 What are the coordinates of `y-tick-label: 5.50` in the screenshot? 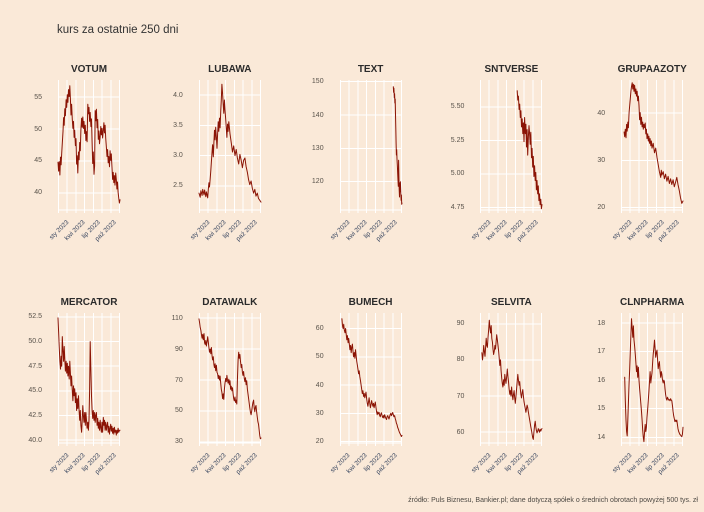 It's located at (457, 107).